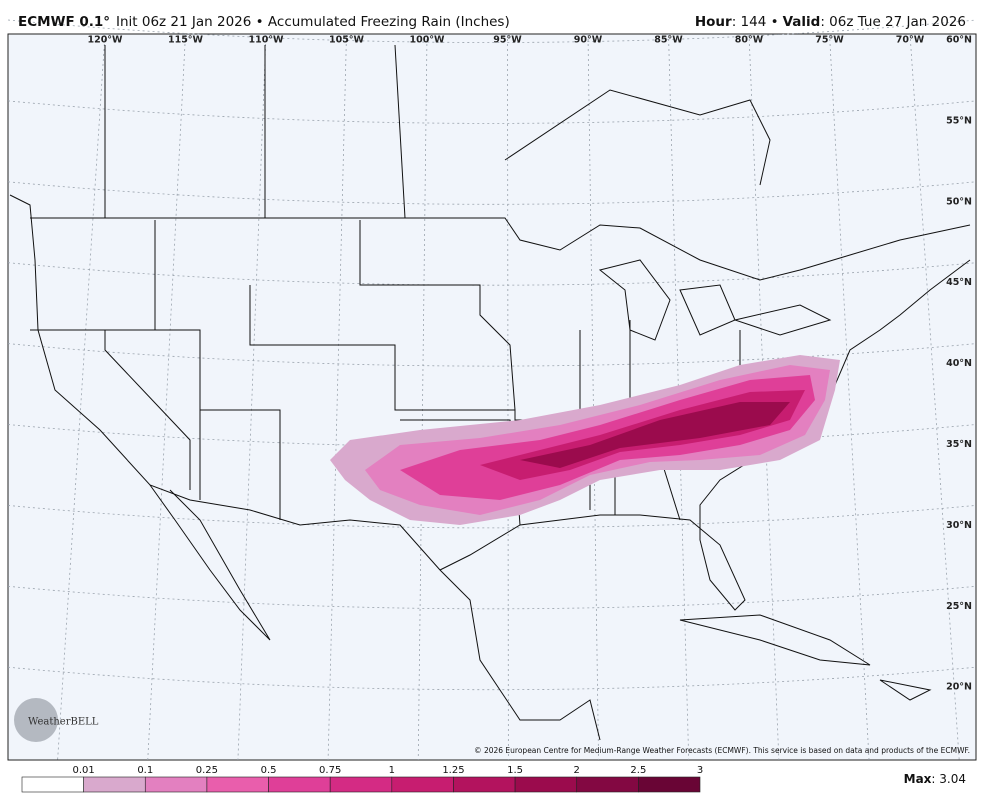 The image size is (984, 812). I want to click on model-title: ECMWF 0.1°, so click(64, 22).